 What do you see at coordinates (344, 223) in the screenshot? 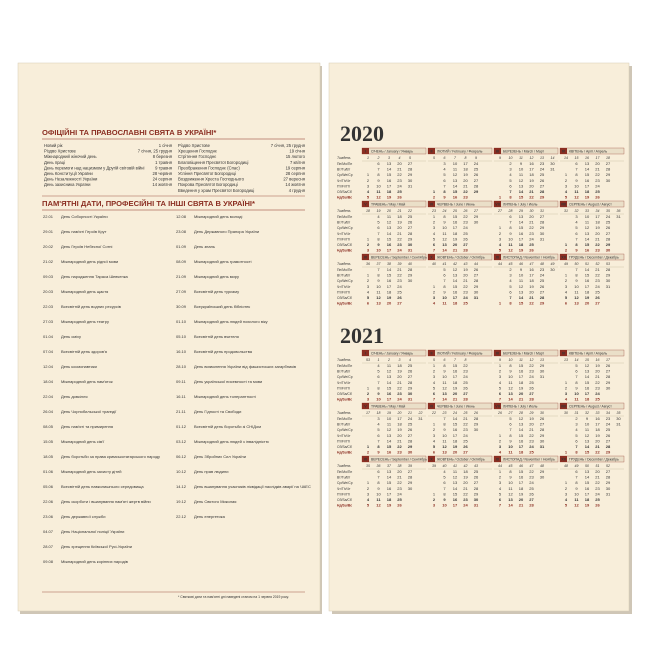
I see `weekday-label: Вт/Tu/Вт` at bounding box center [344, 223].